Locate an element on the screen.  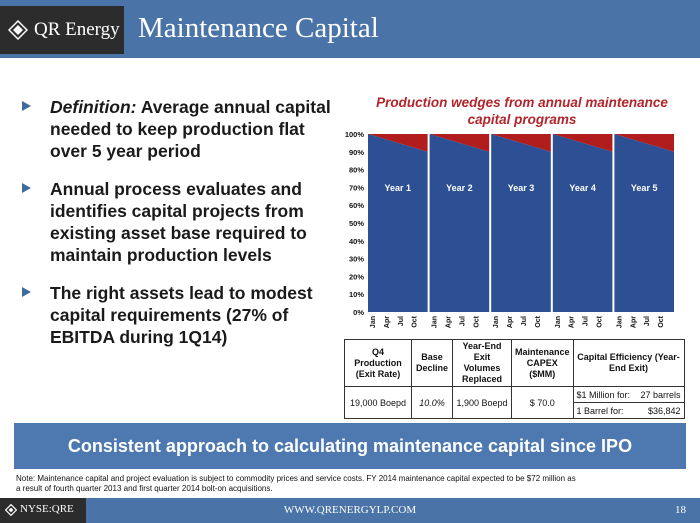
ticker-box: NYSE:QRE is located at coordinates (43, 510).